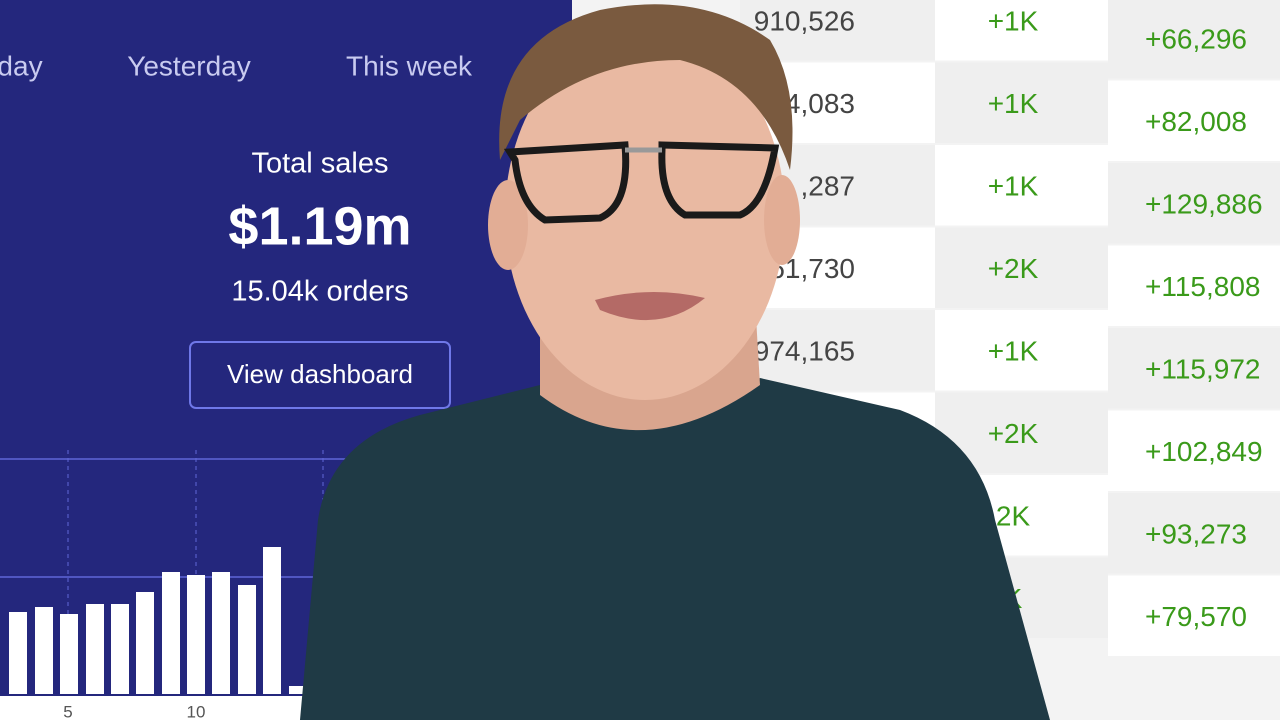 The image size is (1280, 720). Describe the element at coordinates (646, 87) in the screenshot. I see `hair` at that location.